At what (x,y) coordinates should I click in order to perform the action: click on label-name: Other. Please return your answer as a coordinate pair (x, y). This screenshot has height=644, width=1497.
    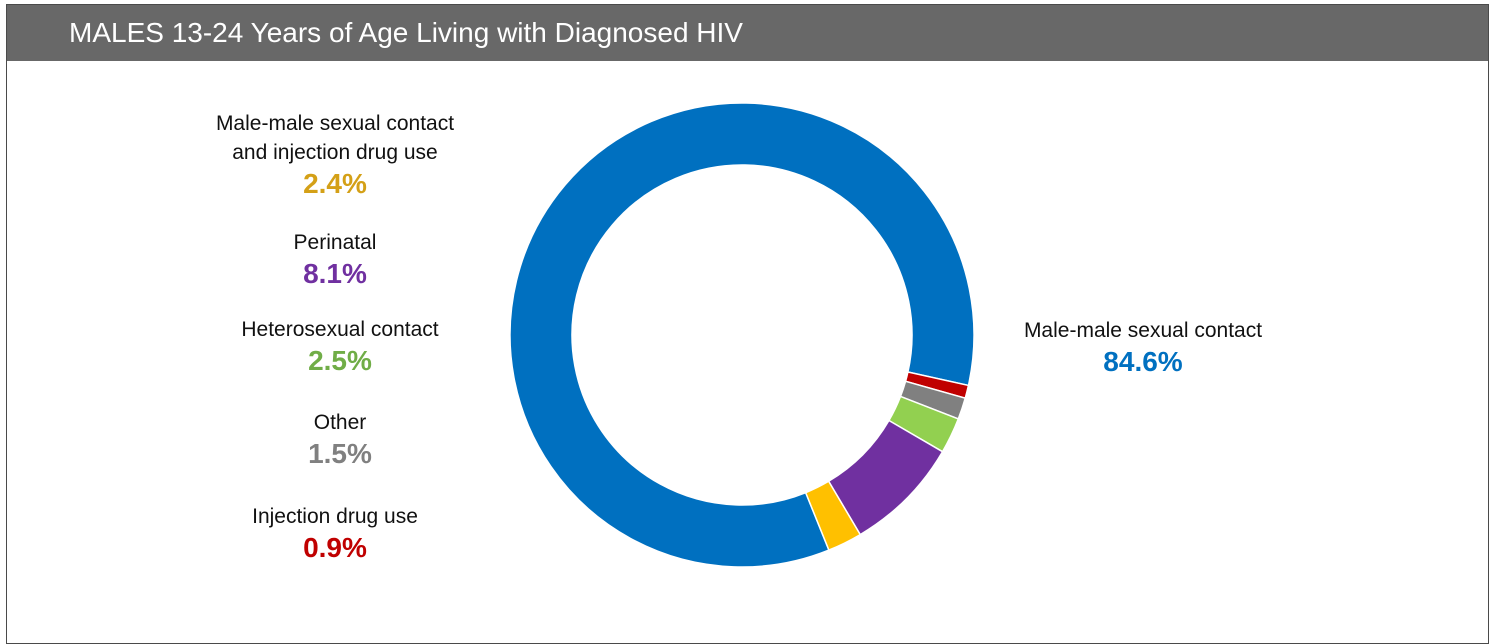
    Looking at the image, I should click on (340, 422).